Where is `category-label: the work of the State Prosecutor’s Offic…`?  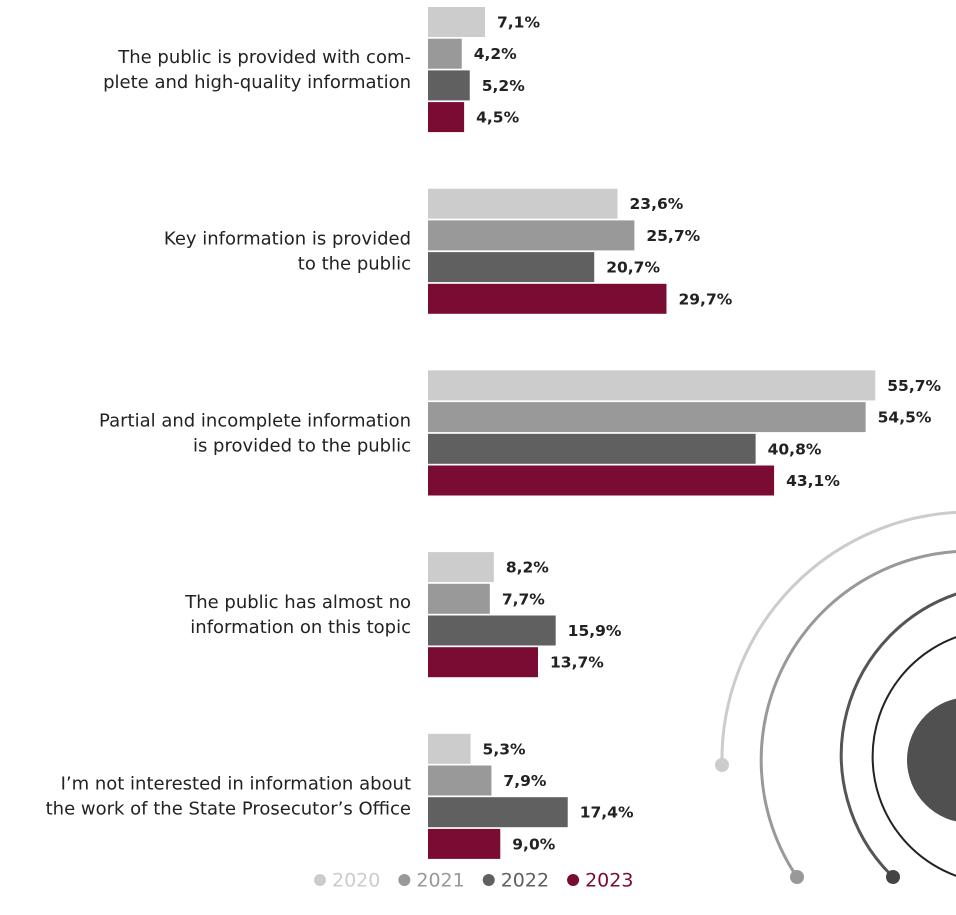
category-label: the work of the State Prosecutor’s Offic… is located at coordinates (228, 809).